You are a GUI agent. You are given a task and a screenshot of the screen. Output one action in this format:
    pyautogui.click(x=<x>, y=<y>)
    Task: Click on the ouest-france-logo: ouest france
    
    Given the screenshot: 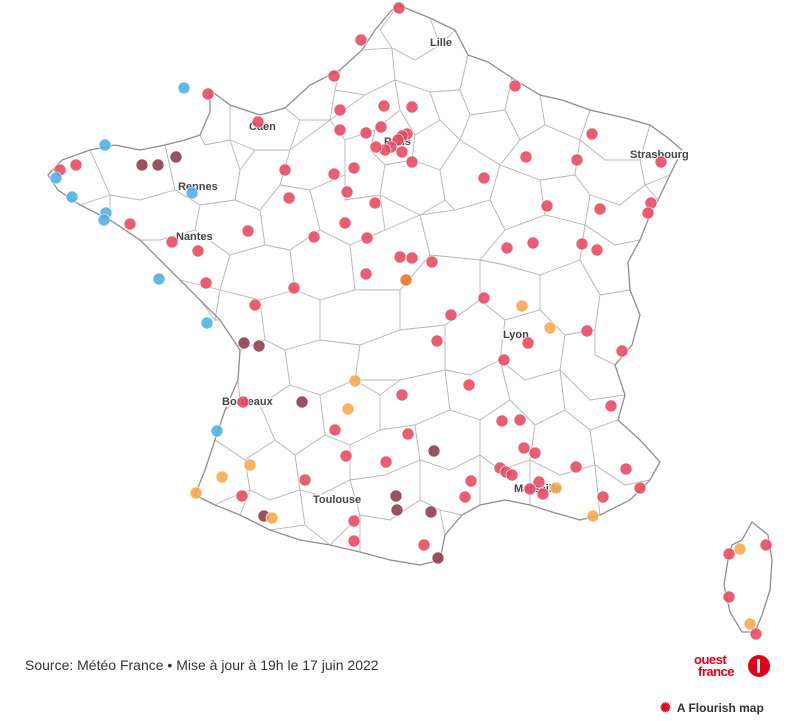 What is the action you would take?
    pyautogui.click(x=734, y=667)
    